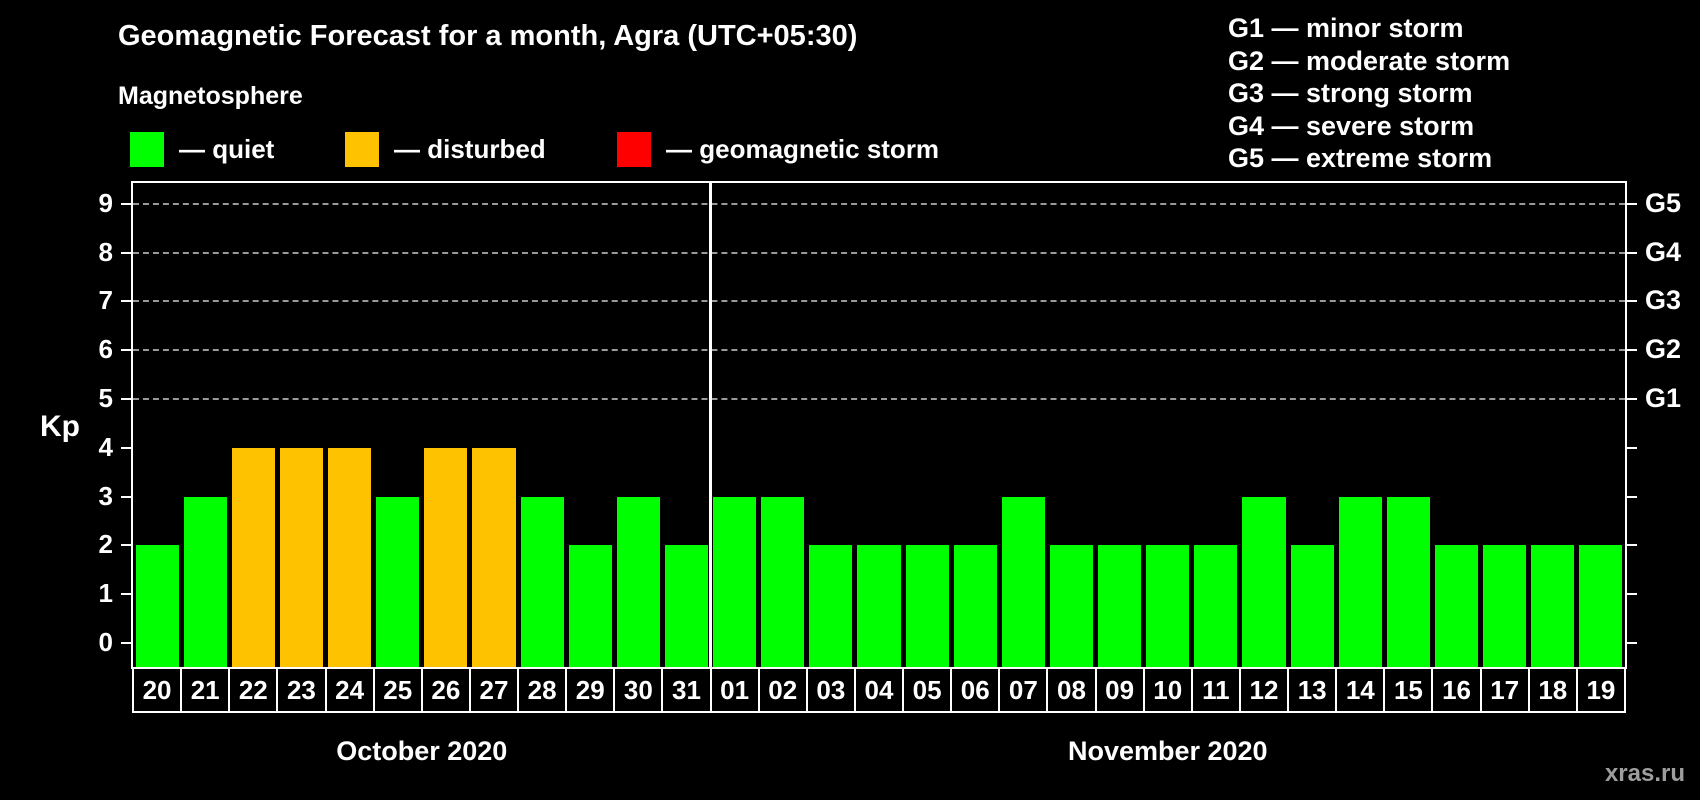 The image size is (1700, 800). What do you see at coordinates (105, 251) in the screenshot?
I see `y-axis-label-8: 8` at bounding box center [105, 251].